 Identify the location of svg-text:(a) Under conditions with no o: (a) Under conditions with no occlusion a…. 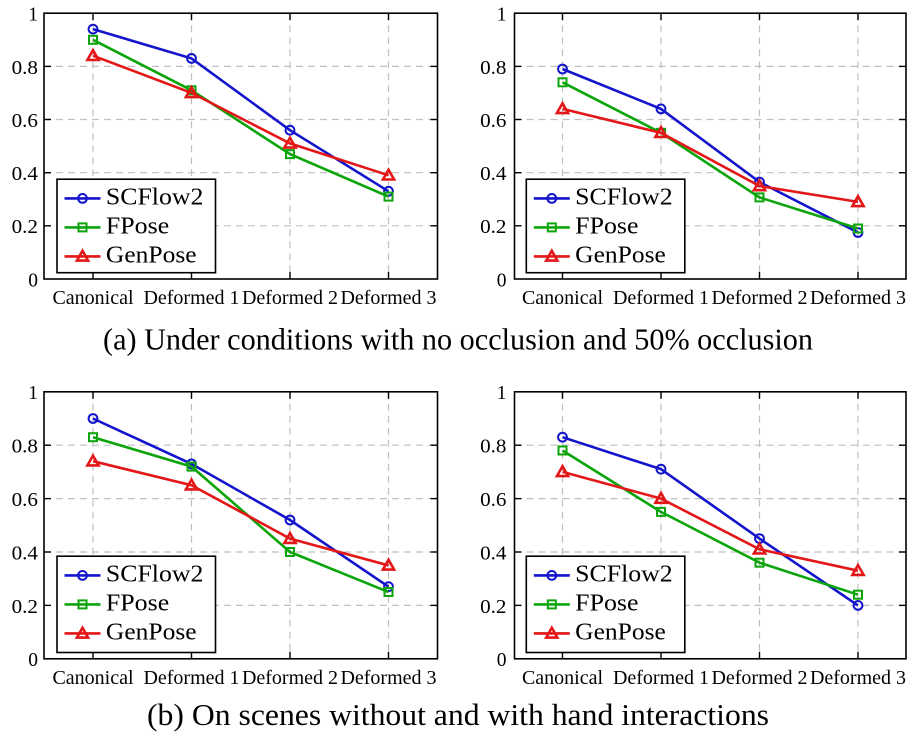
(458, 338).